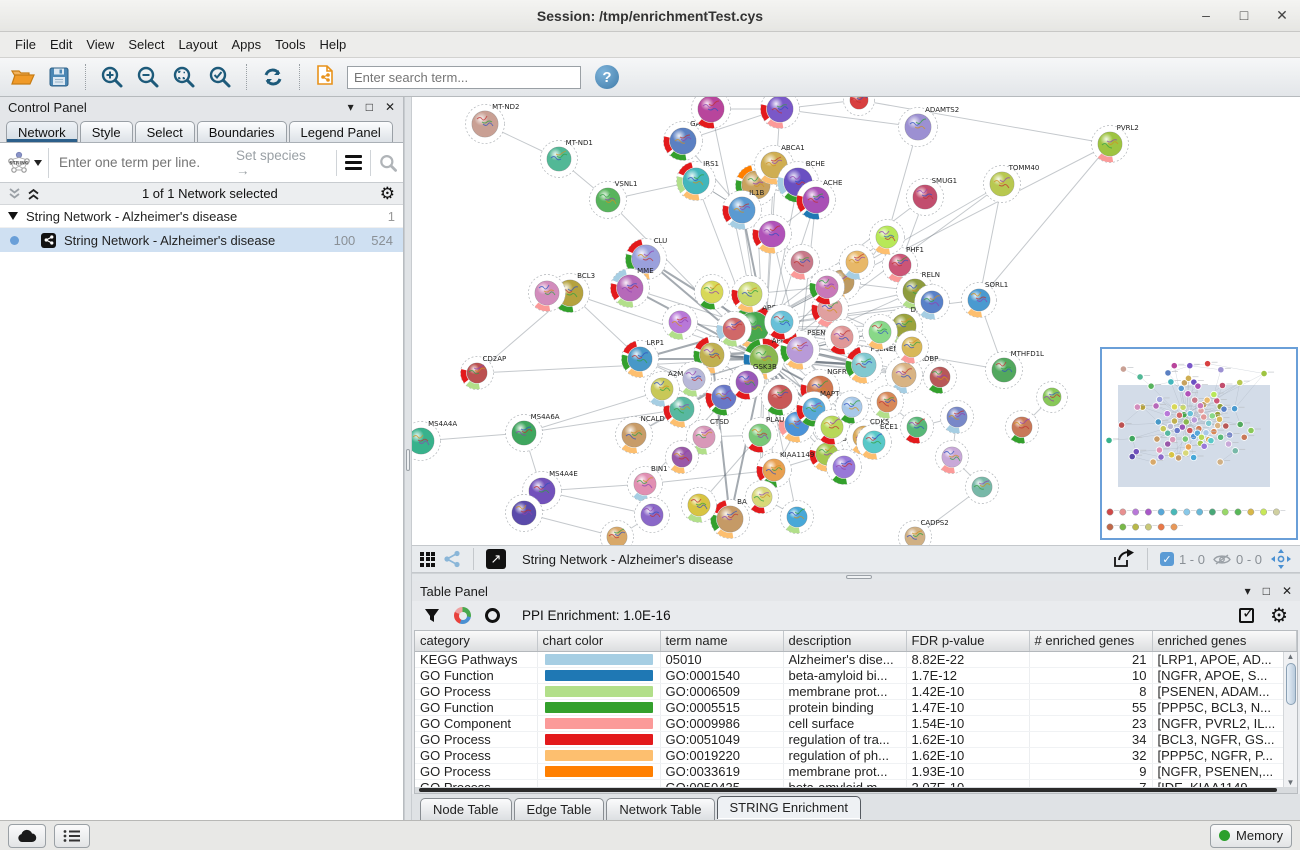  I want to click on svg-text: NCALD, so click(653, 419).